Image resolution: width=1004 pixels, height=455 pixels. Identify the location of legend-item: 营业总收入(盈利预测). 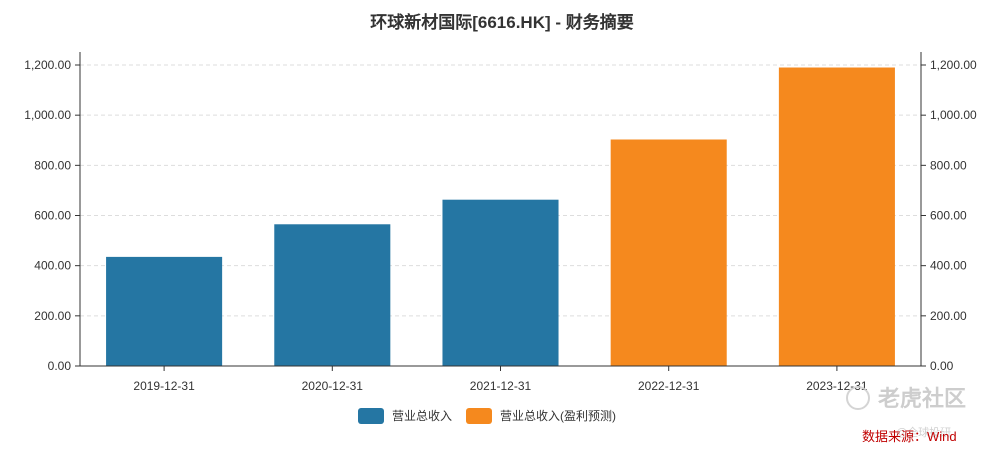
(541, 416).